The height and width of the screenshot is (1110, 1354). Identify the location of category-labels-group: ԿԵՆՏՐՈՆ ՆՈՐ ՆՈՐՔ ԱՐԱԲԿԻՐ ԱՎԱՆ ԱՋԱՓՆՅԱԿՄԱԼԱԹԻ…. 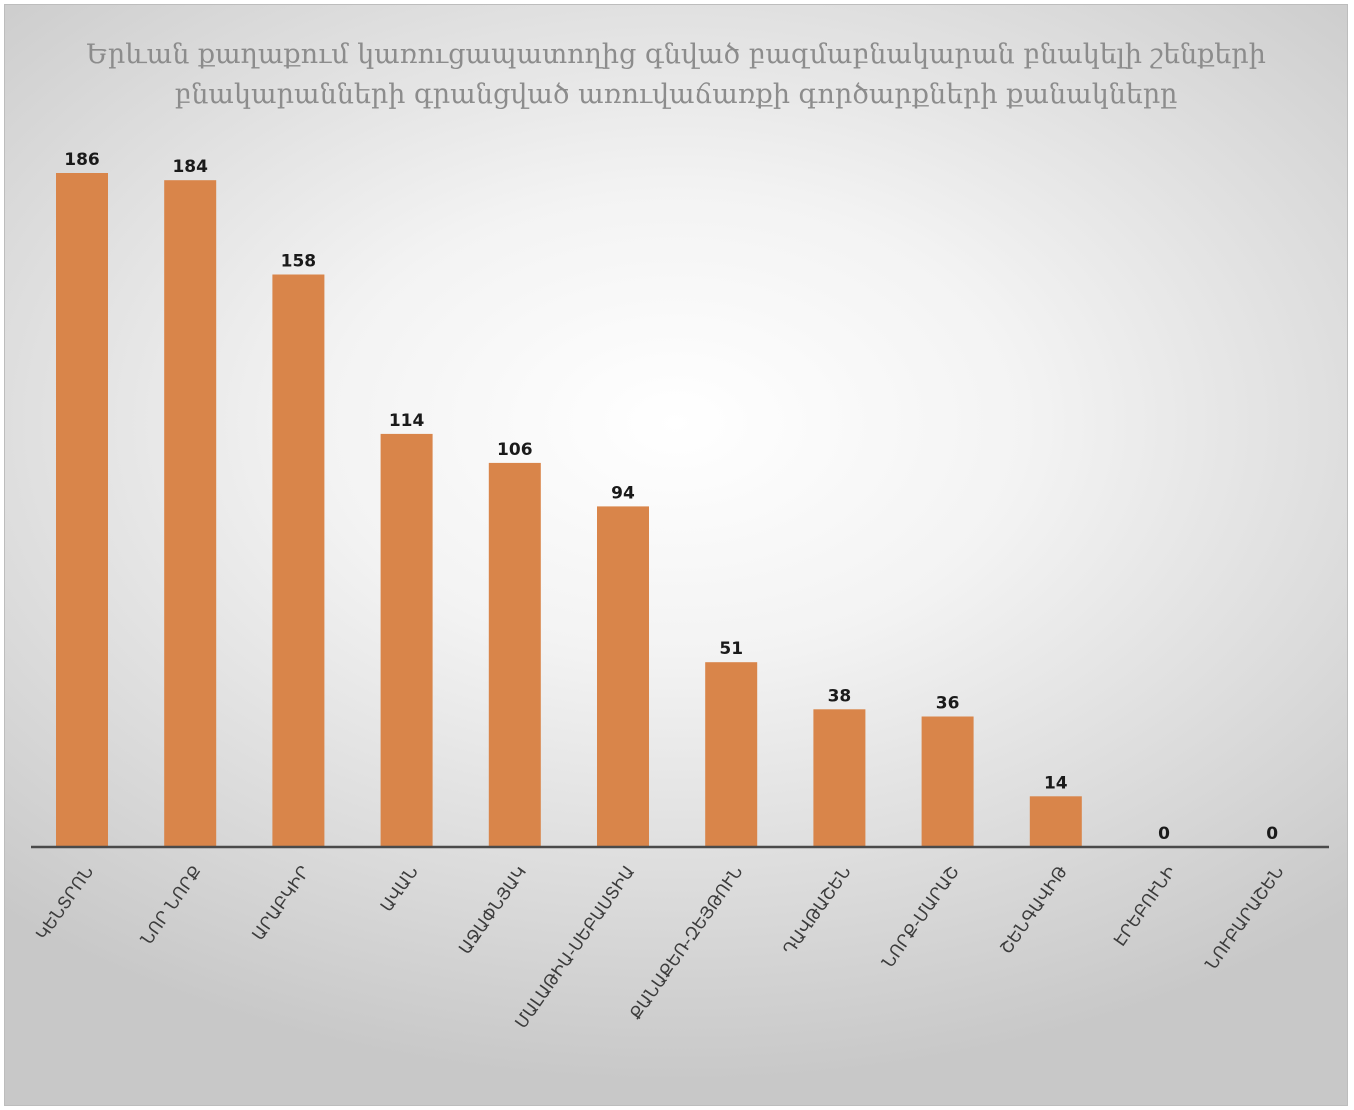
(660, 947).